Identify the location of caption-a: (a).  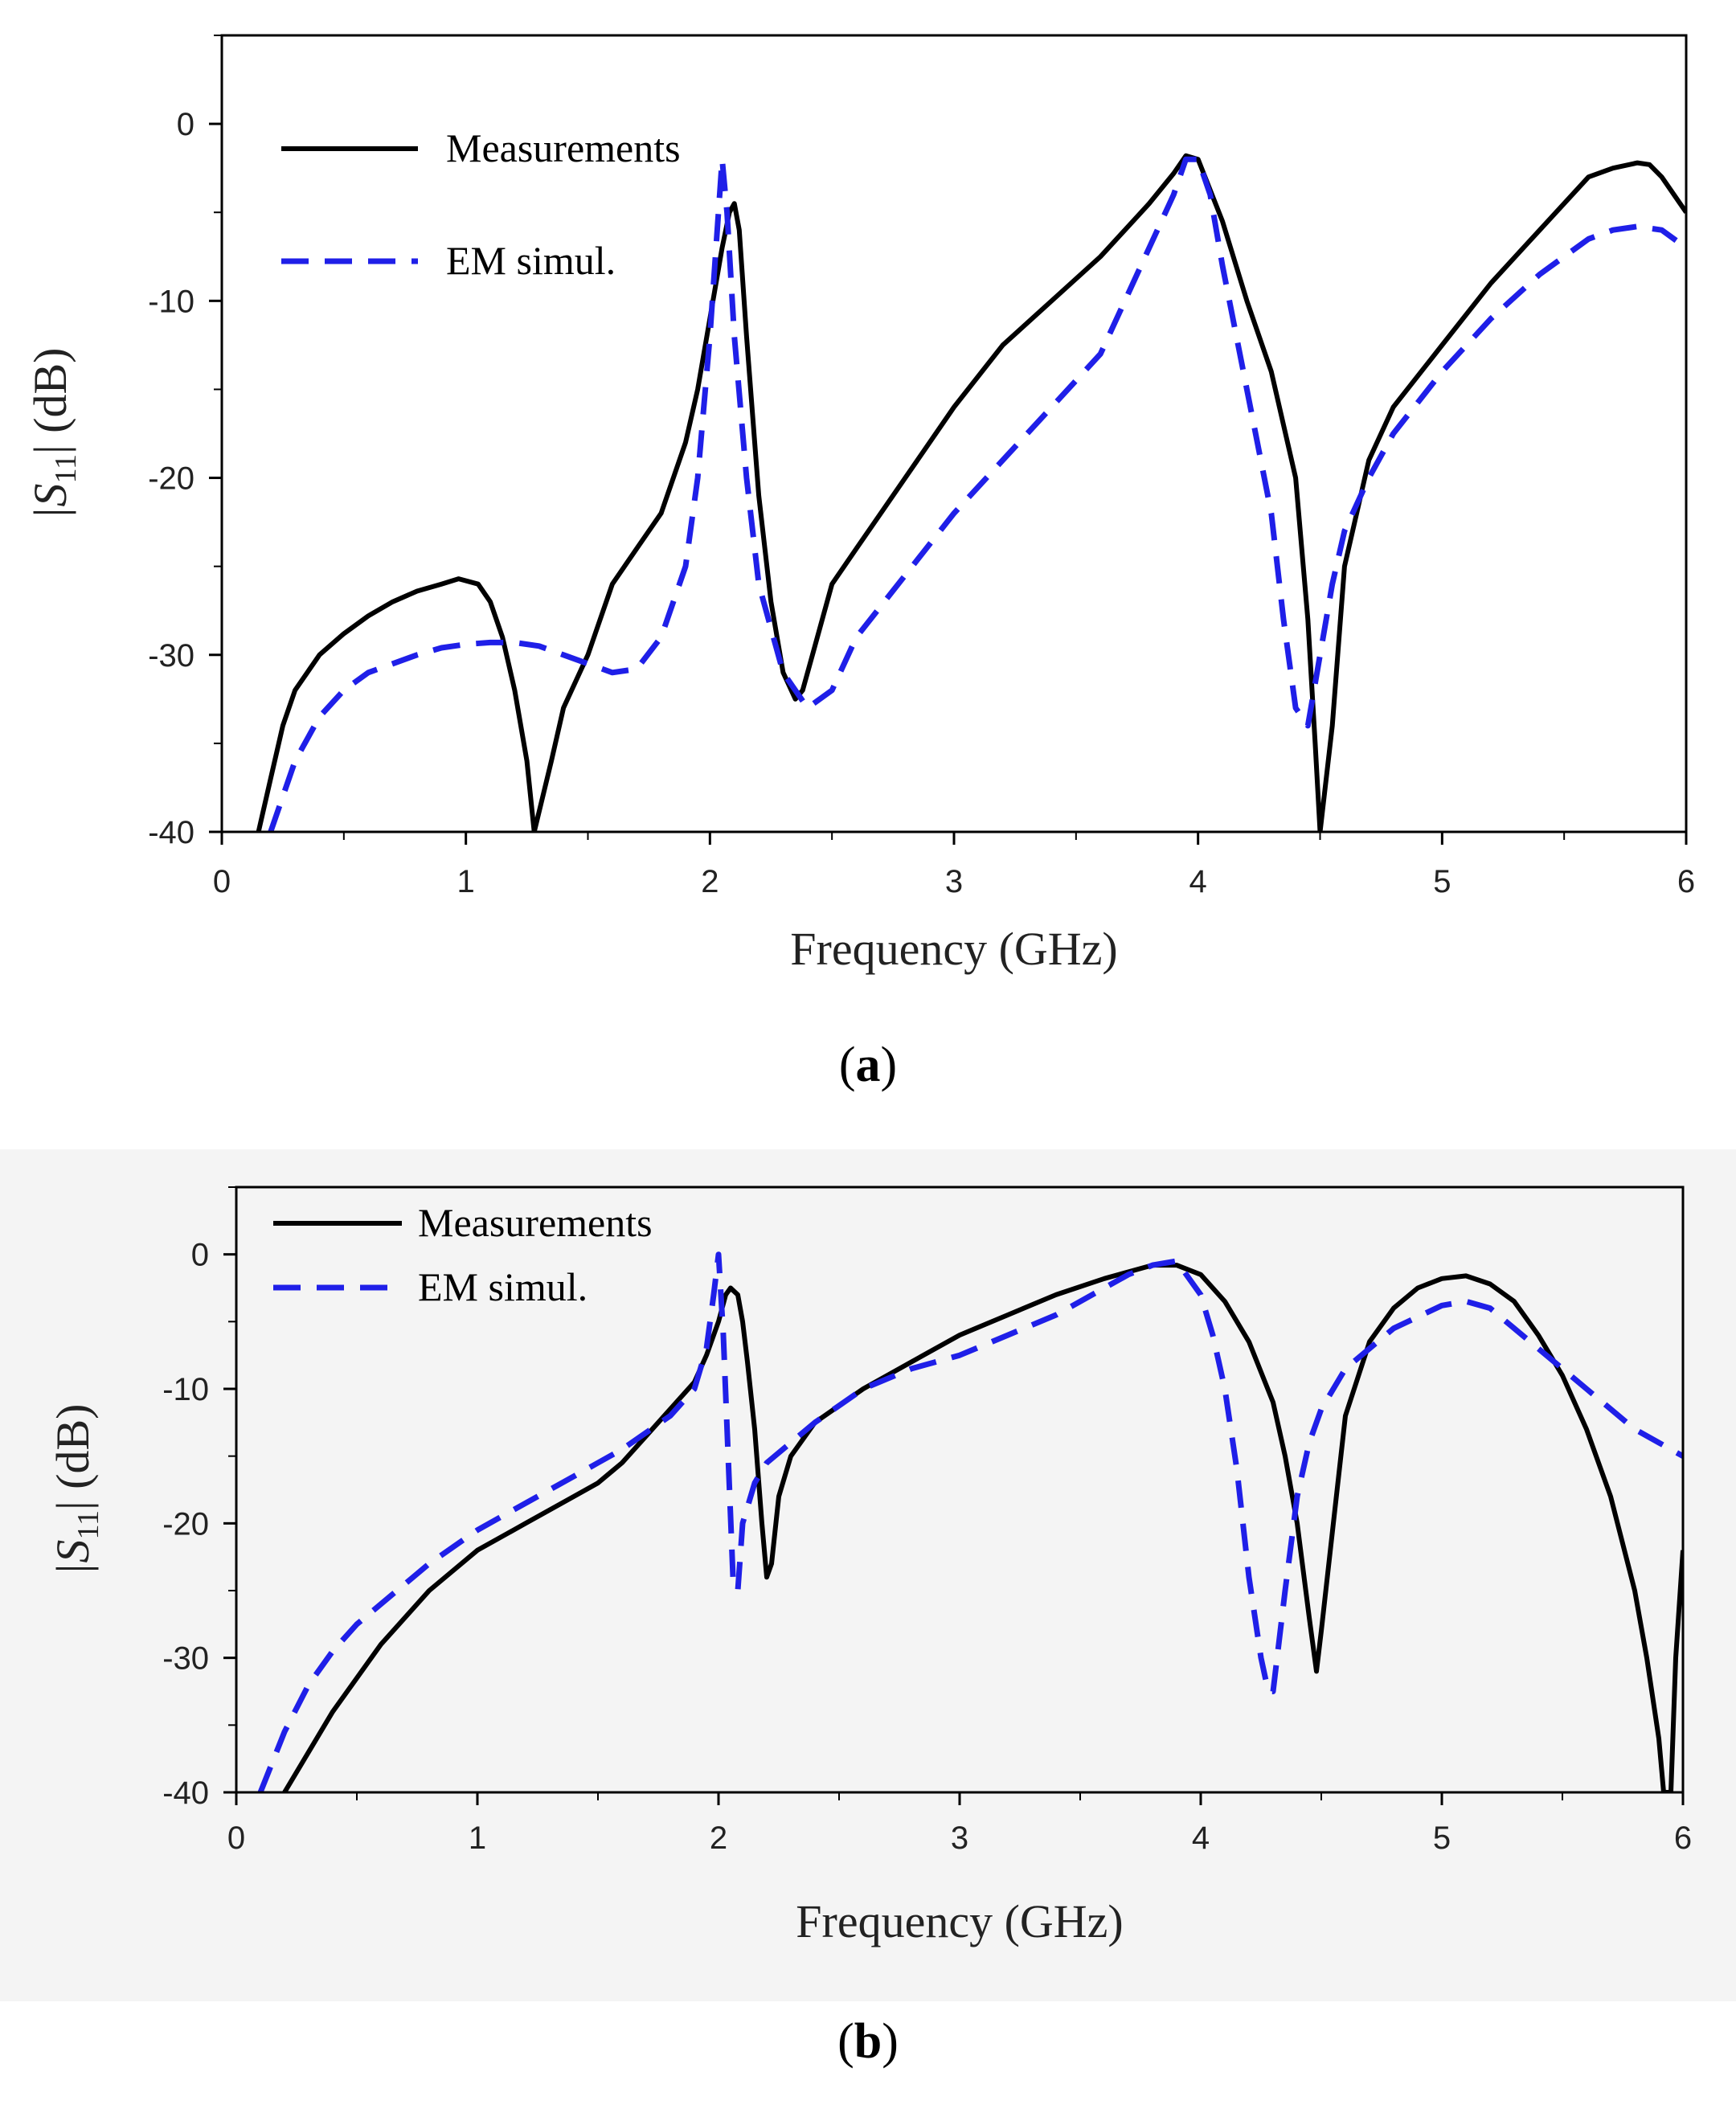
(868, 1065).